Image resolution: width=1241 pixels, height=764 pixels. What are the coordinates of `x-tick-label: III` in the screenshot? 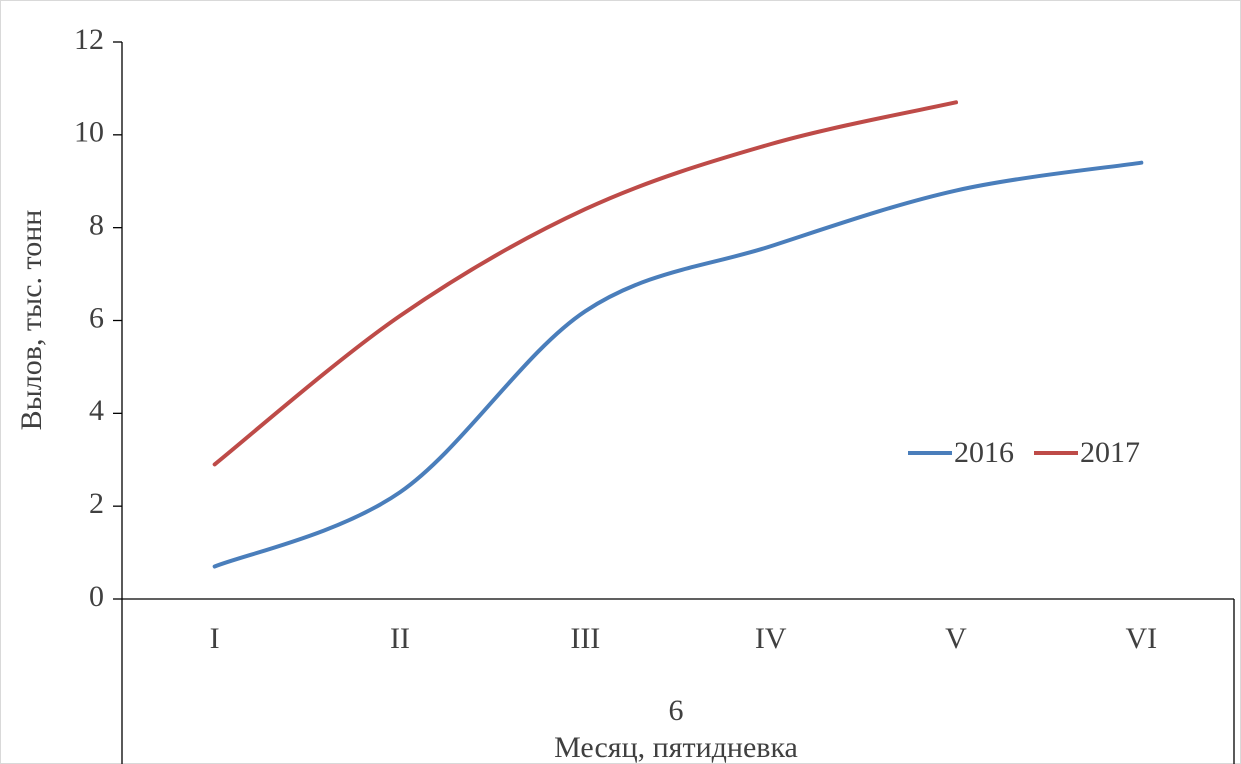 It's located at (585, 638).